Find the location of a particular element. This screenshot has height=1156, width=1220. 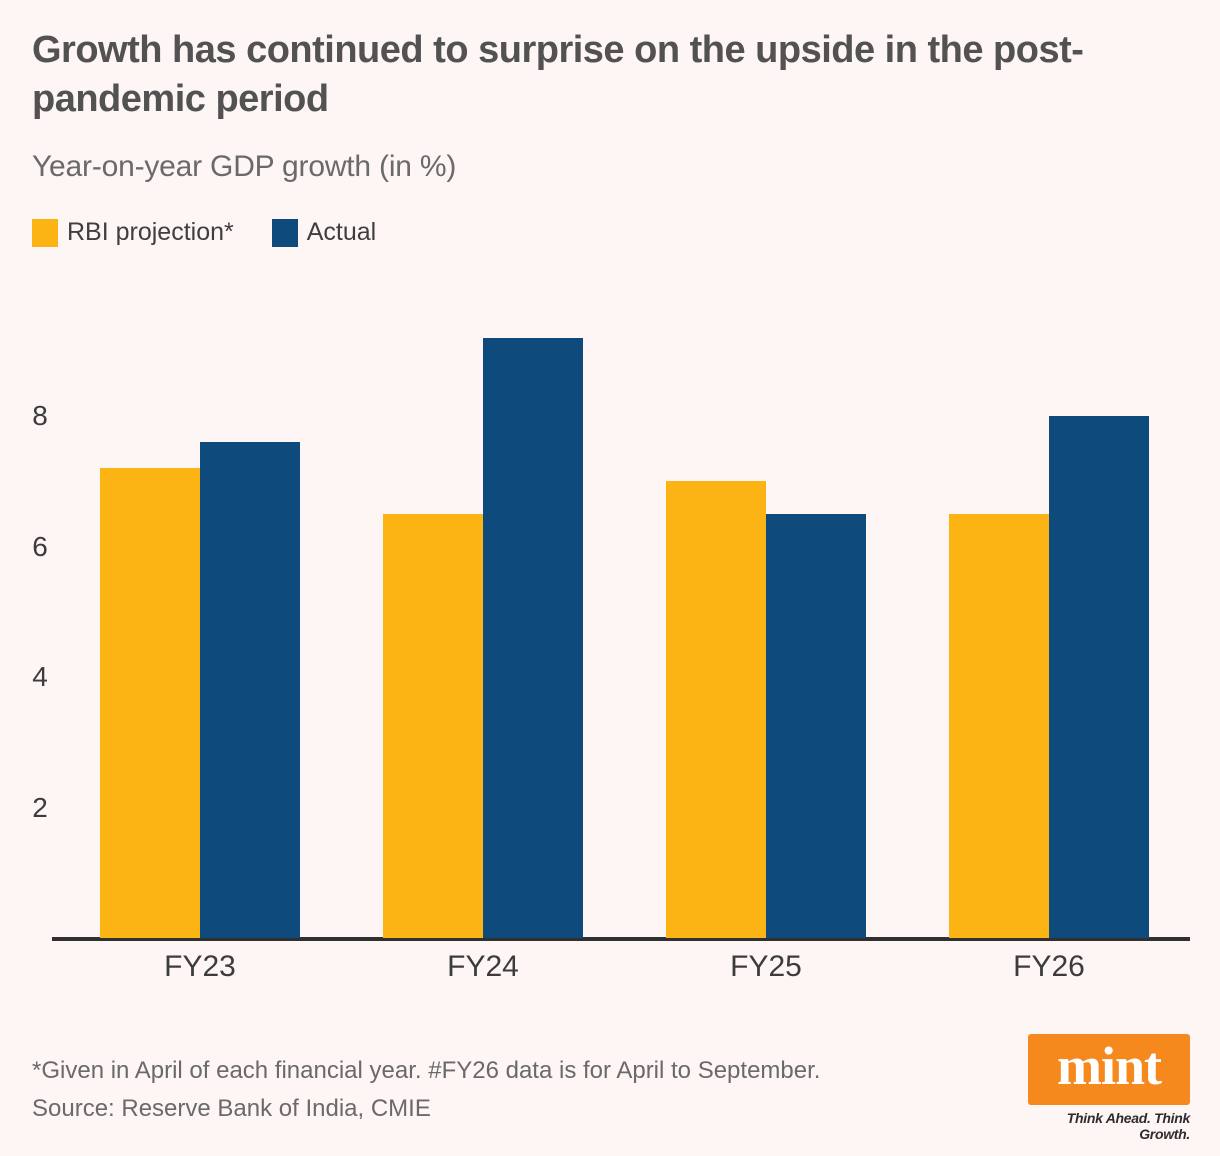

source-line: Source: Reserve Bank of India, CMIE is located at coordinates (231, 1108).